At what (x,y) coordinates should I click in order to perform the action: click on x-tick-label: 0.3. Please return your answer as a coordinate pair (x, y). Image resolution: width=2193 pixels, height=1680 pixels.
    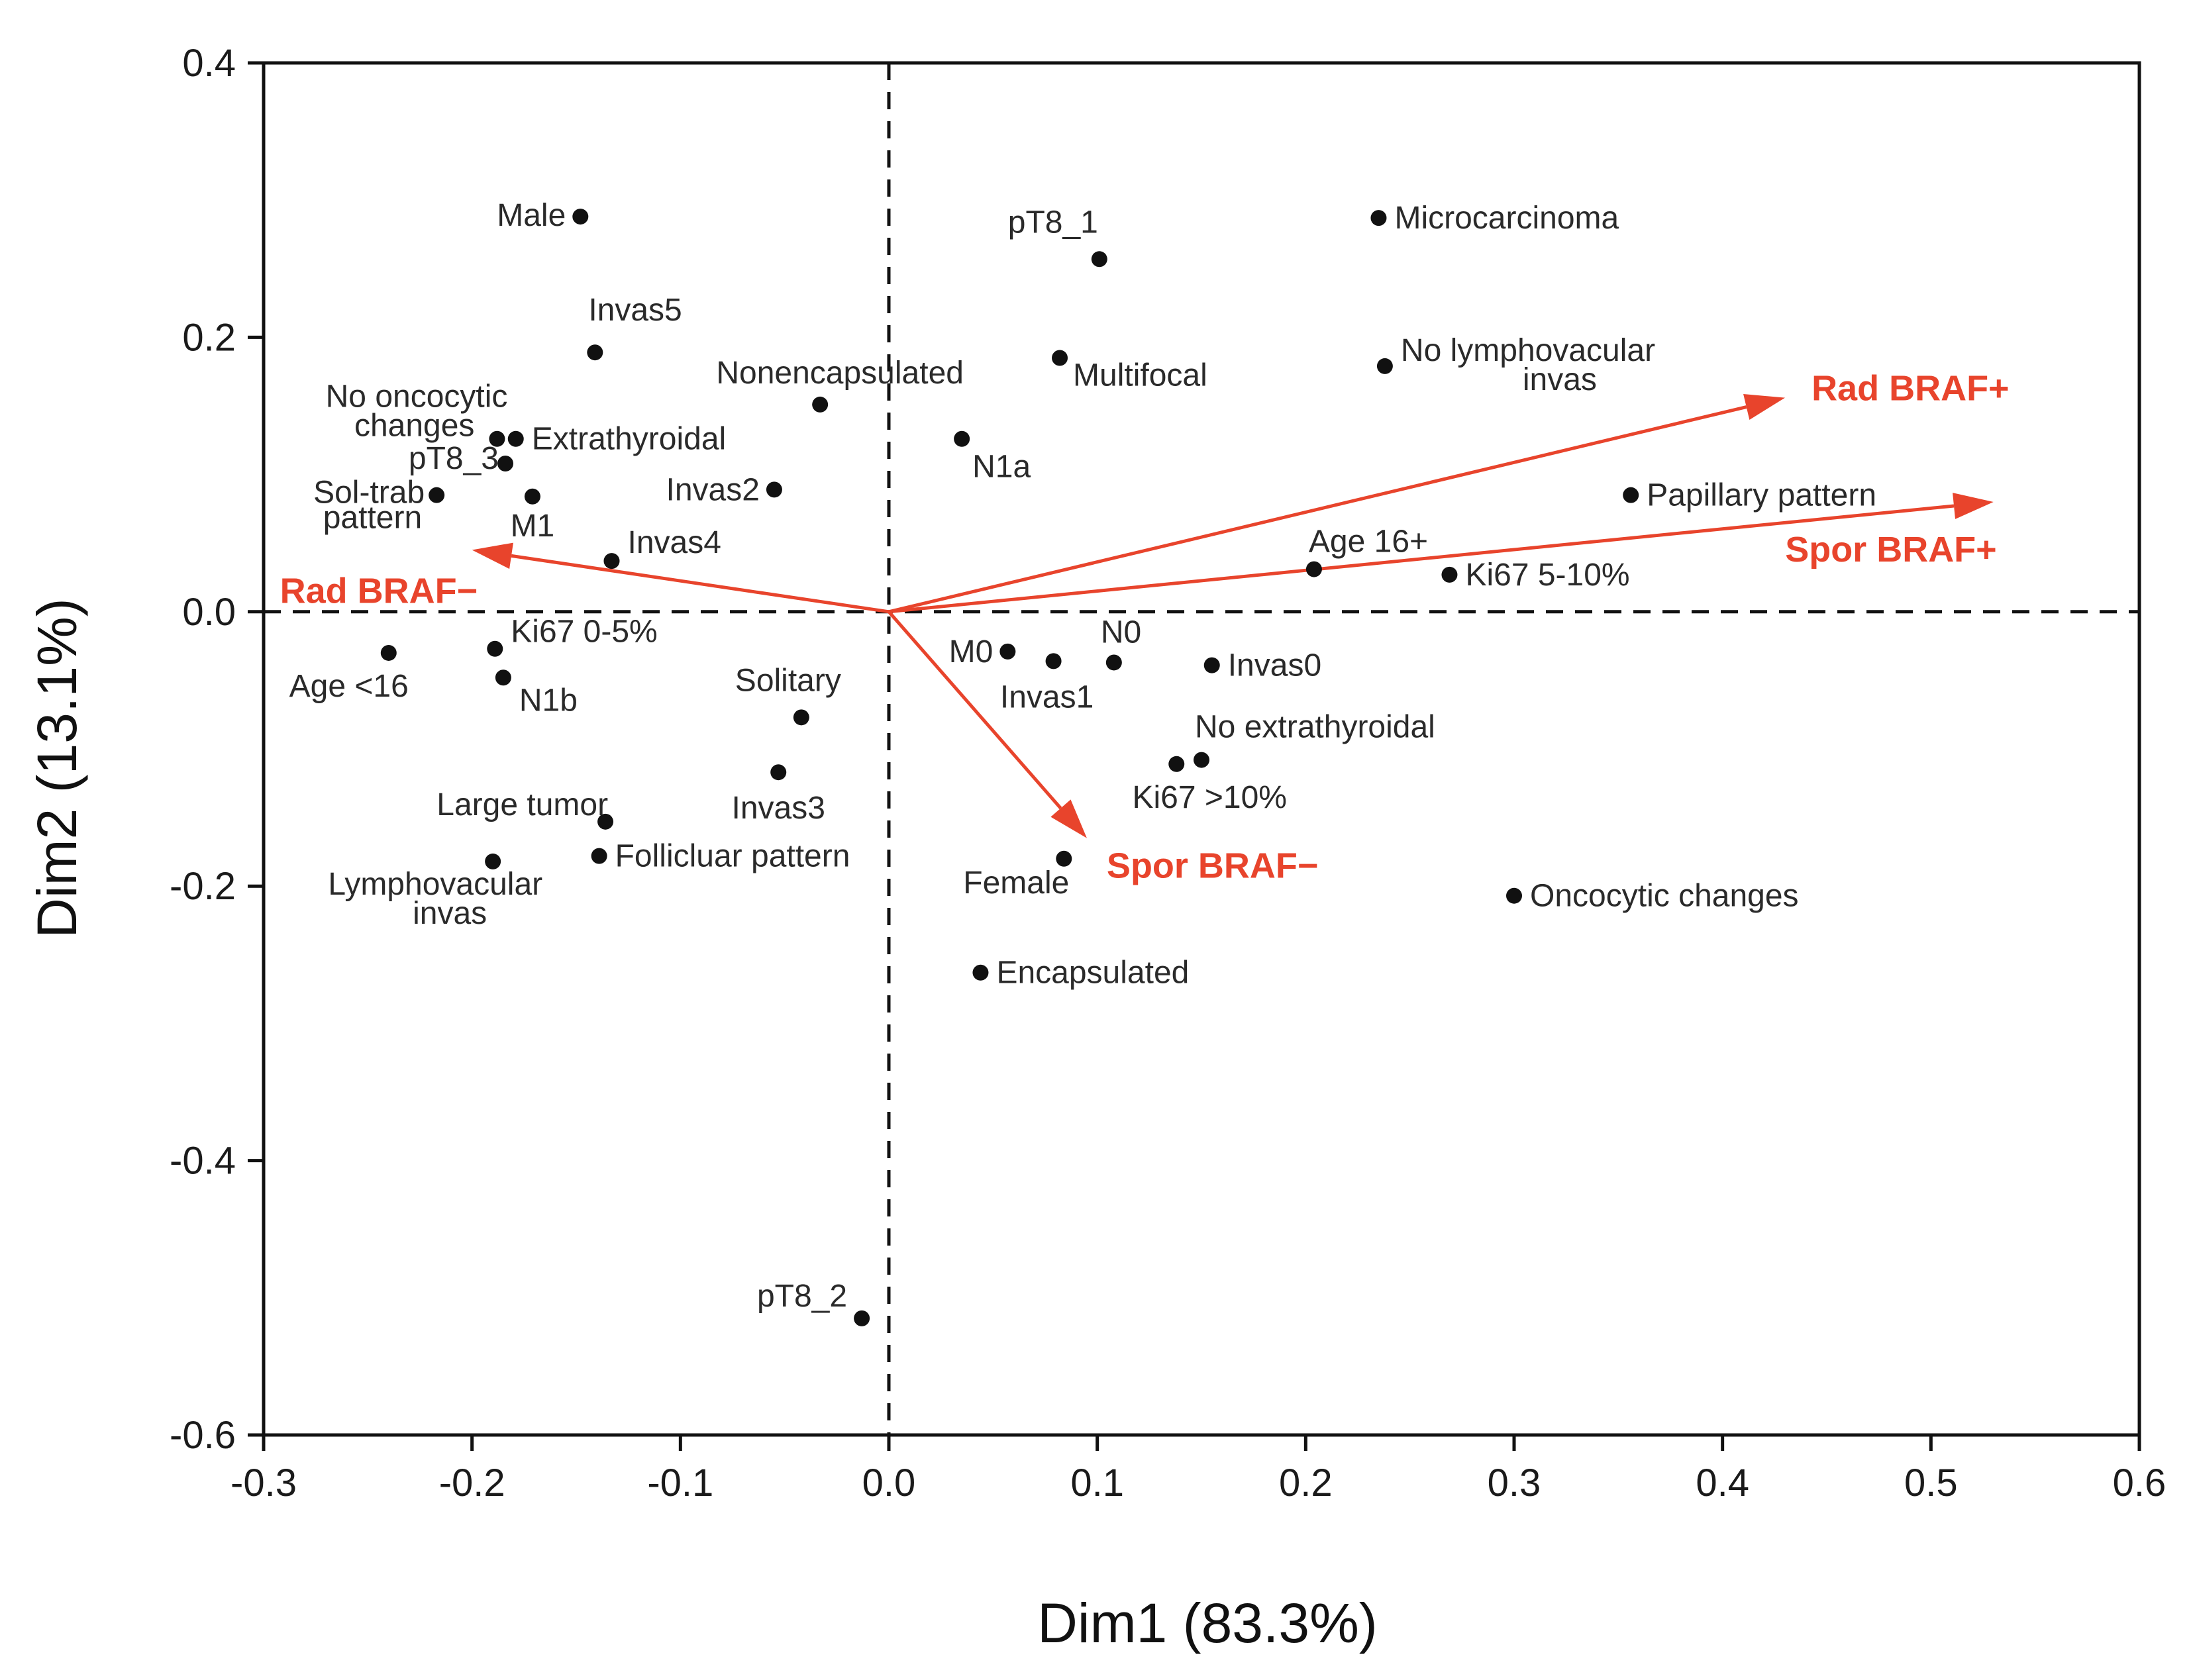
    Looking at the image, I should click on (1514, 1483).